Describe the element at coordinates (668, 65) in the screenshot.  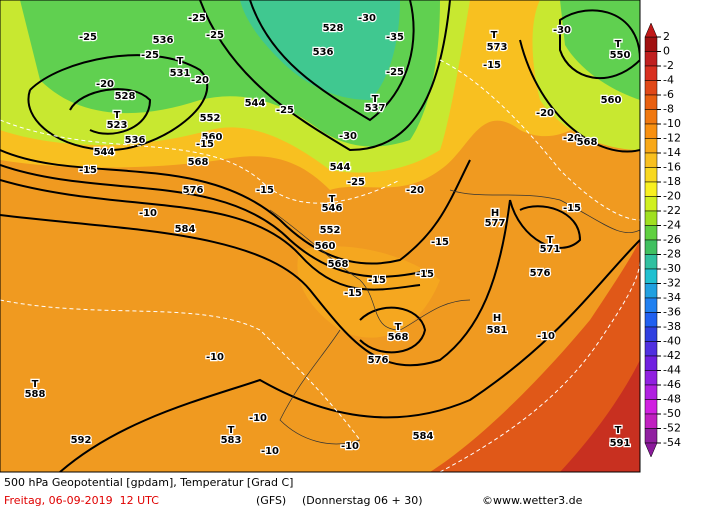
I see `colorbar-label: -2` at that location.